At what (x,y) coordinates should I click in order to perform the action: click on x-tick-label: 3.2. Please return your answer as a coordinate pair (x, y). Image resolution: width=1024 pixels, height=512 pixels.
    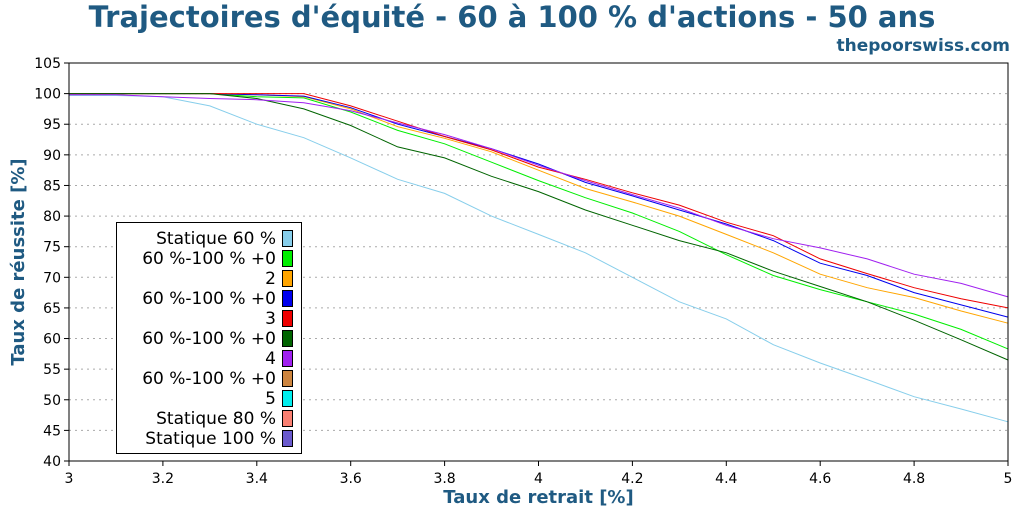
    Looking at the image, I should click on (163, 479).